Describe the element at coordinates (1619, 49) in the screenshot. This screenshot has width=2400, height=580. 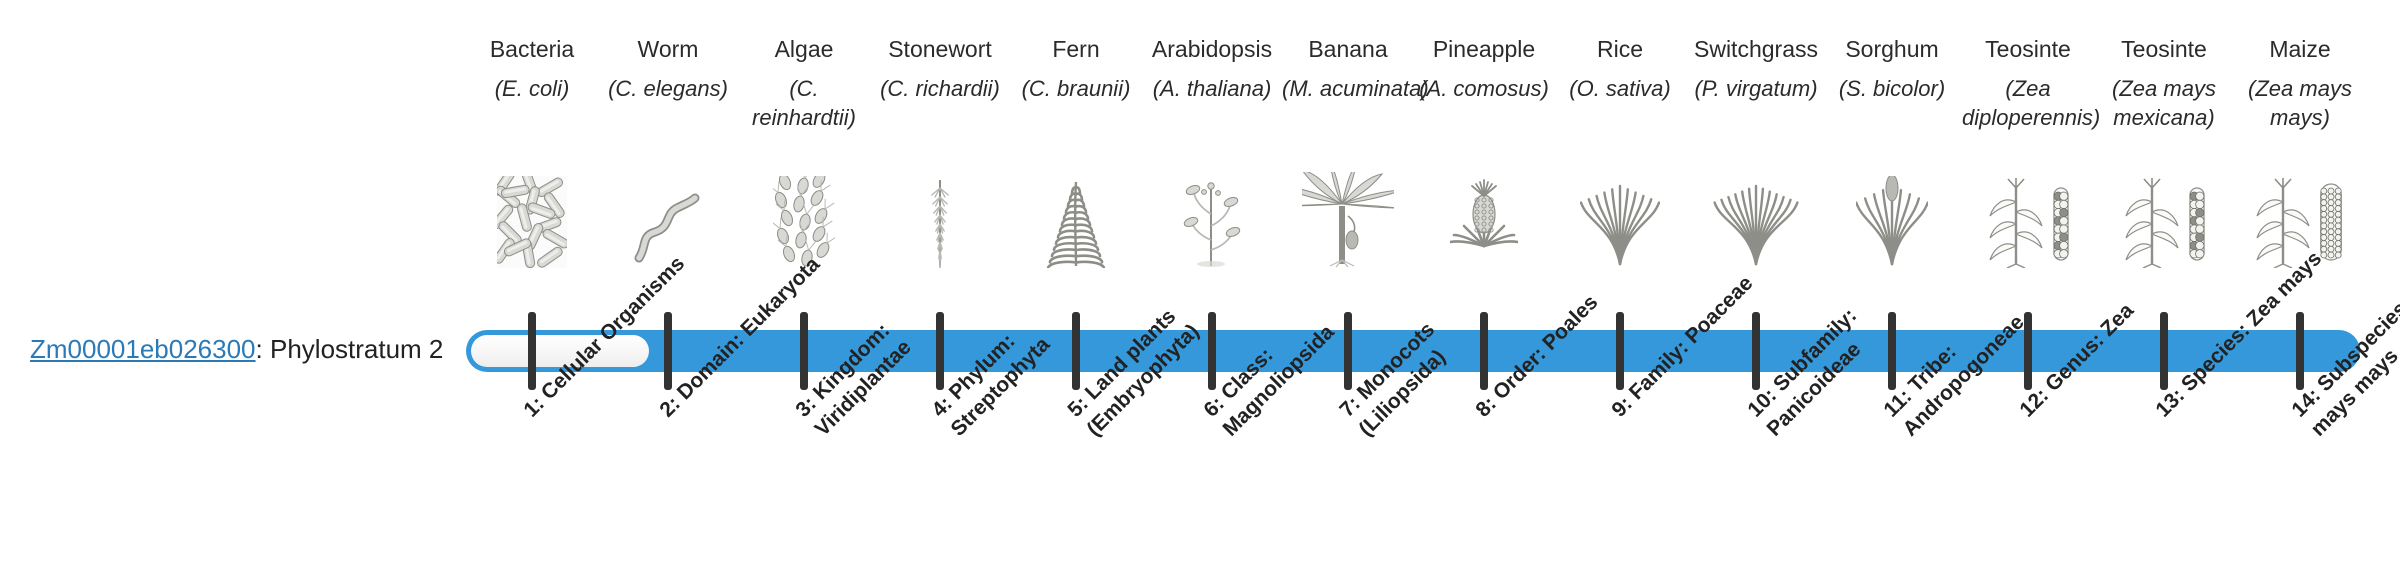
I see `species-common-name: Rice` at that location.